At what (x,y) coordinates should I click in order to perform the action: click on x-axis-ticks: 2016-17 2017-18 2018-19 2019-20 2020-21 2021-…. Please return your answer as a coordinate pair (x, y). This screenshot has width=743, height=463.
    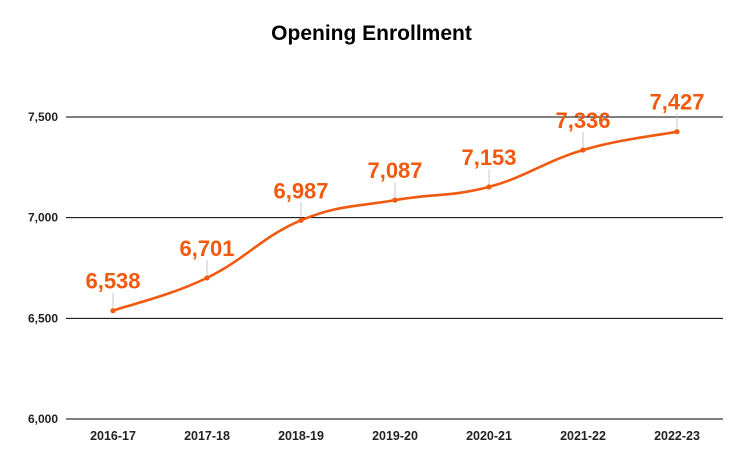
    Looking at the image, I should click on (395, 436).